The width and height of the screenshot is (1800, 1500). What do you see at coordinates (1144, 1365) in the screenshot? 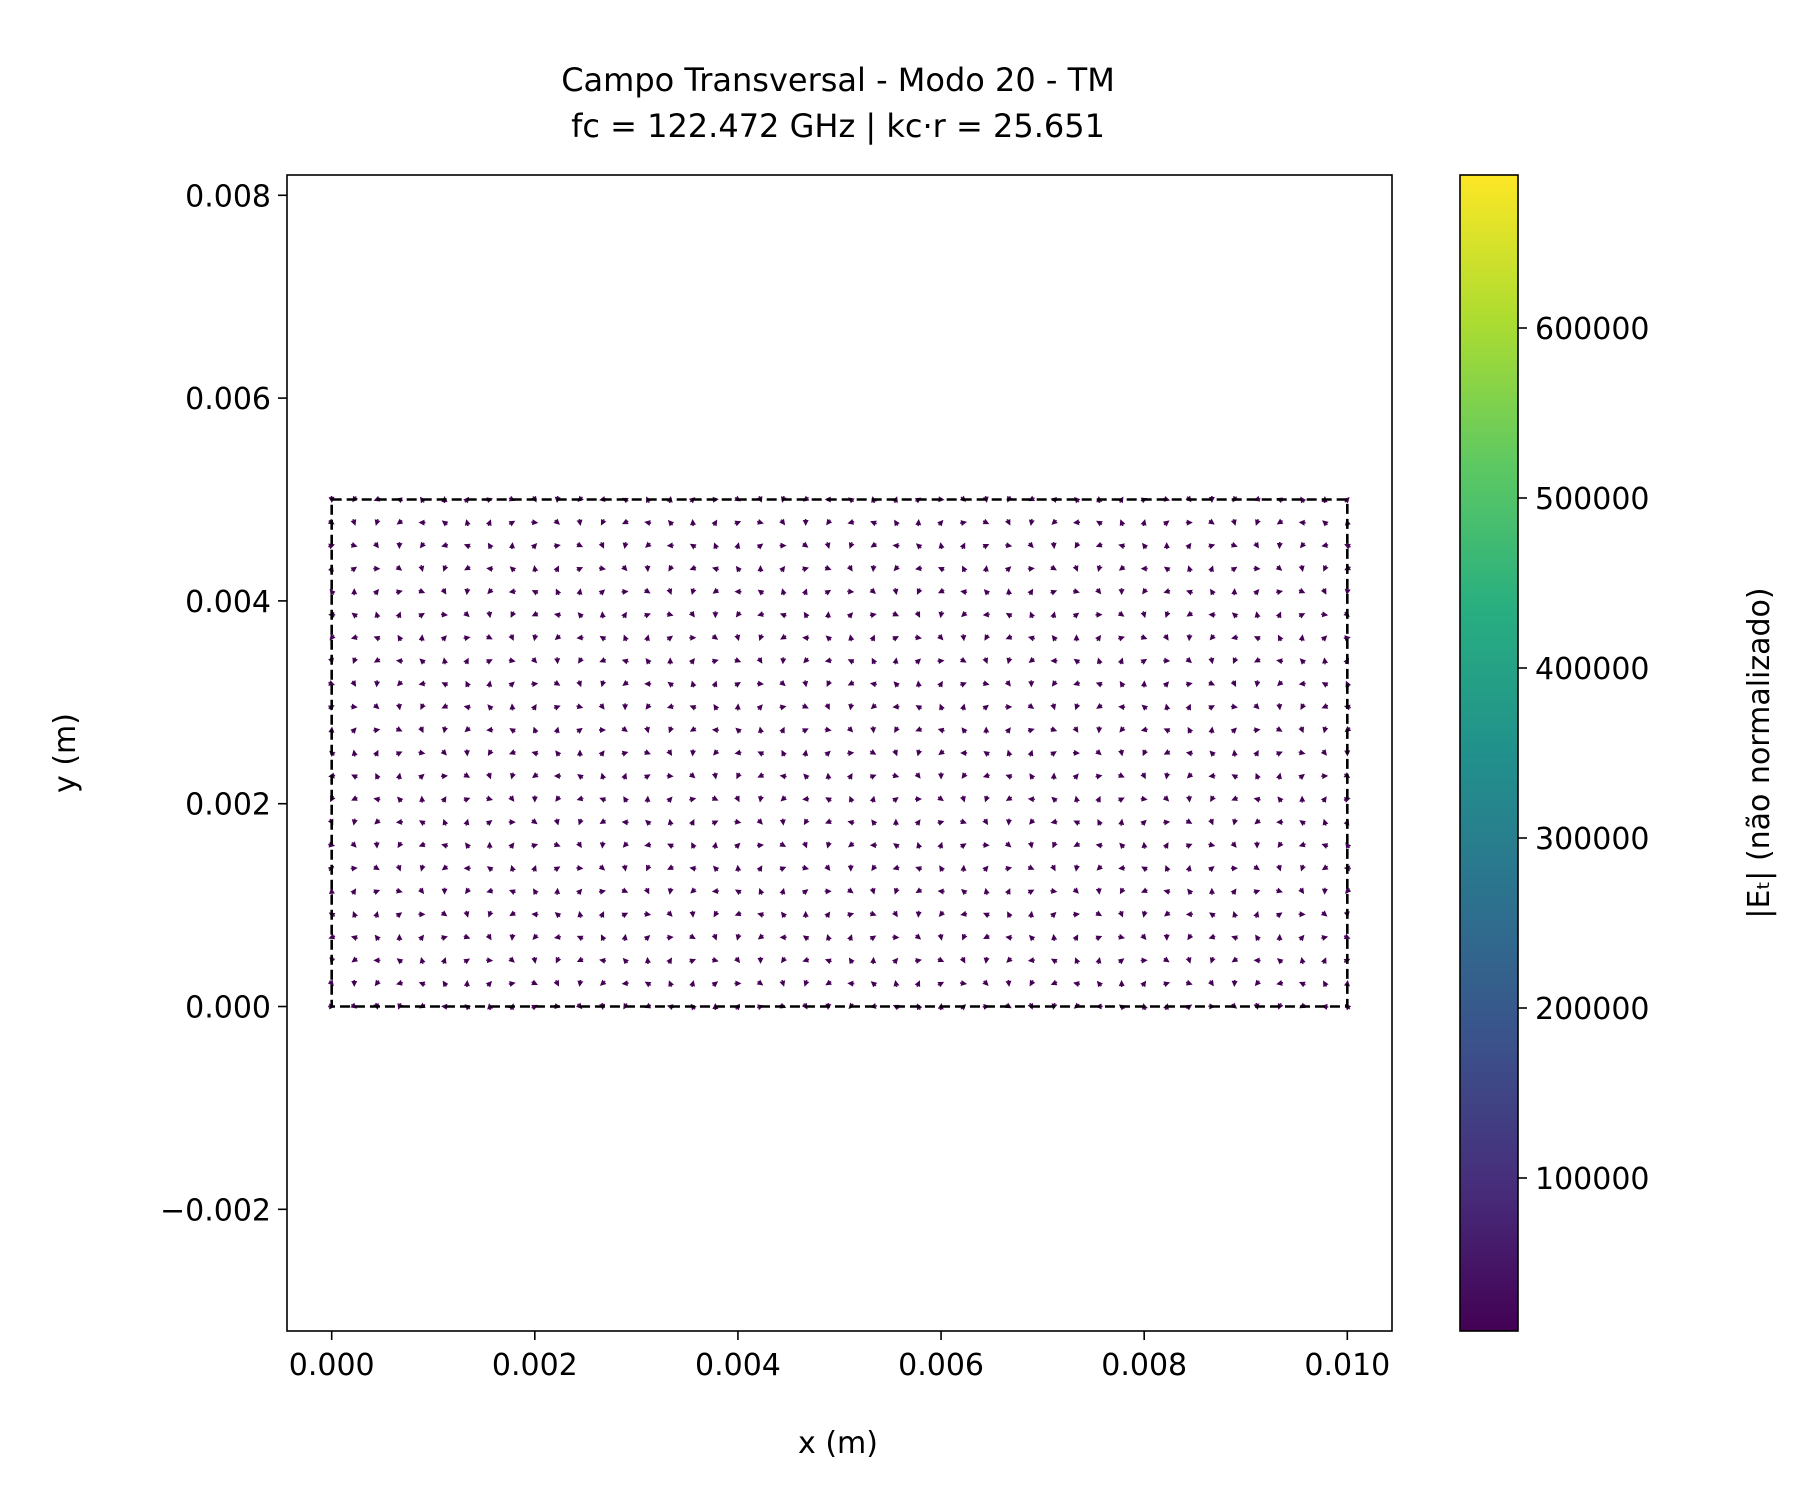
I see `x-tick-label: 0.008` at bounding box center [1144, 1365].